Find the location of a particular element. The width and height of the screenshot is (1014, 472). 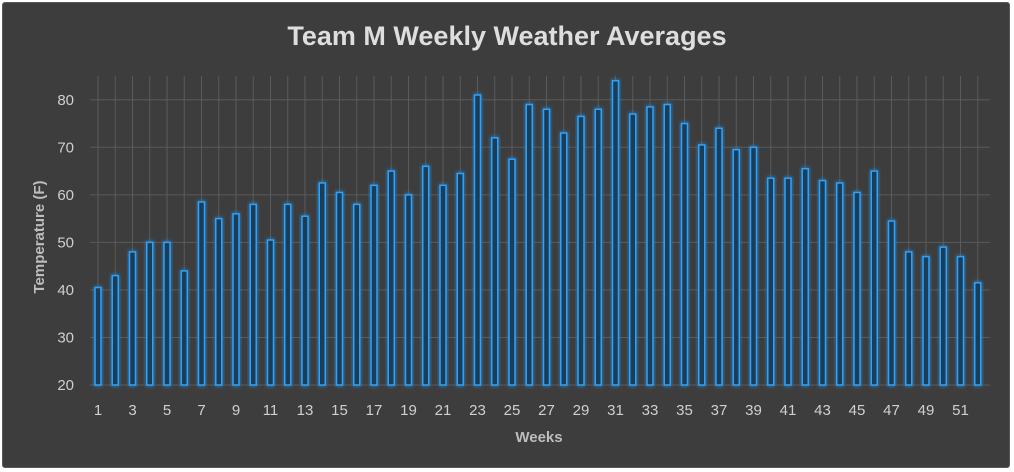

y-axis-title: Temperature (F) is located at coordinates (39, 236).